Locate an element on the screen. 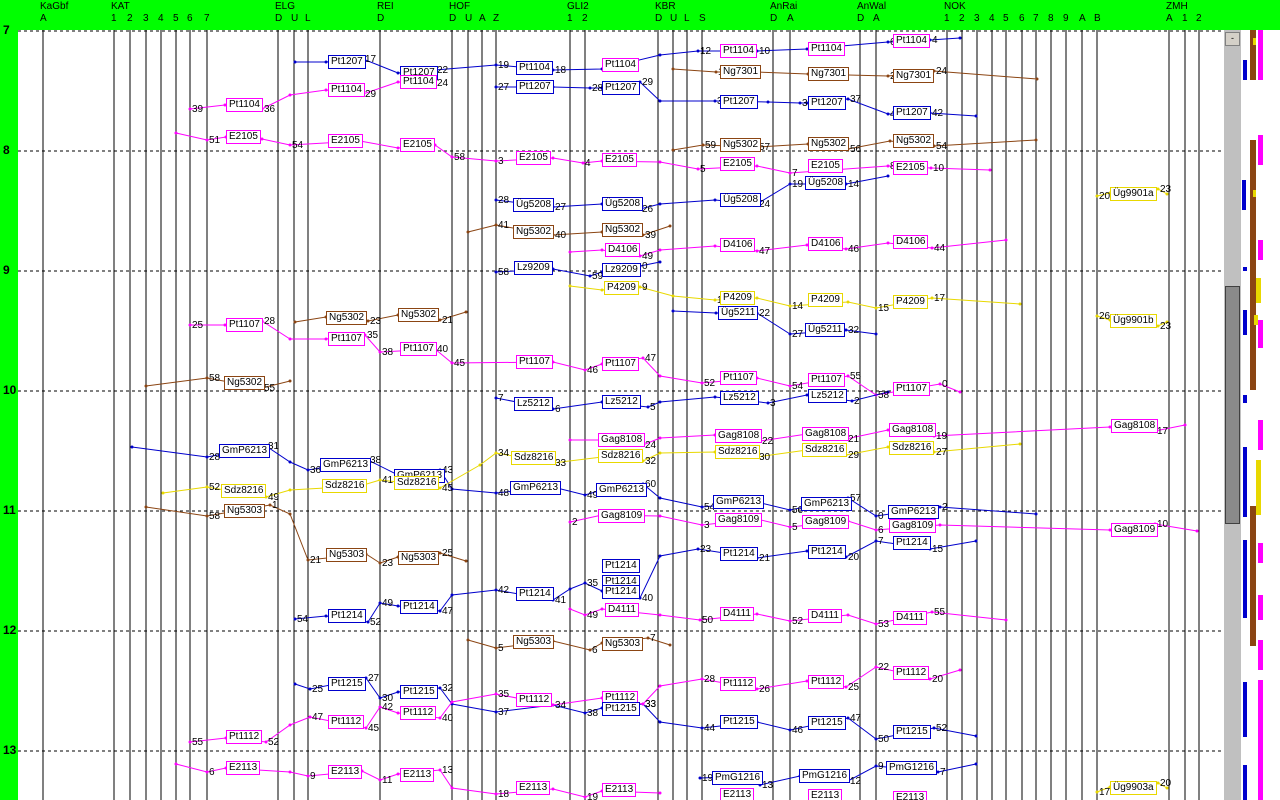 This screenshot has height=800, width=1280. train-number-label: Üg9901b is located at coordinates (1133, 321).